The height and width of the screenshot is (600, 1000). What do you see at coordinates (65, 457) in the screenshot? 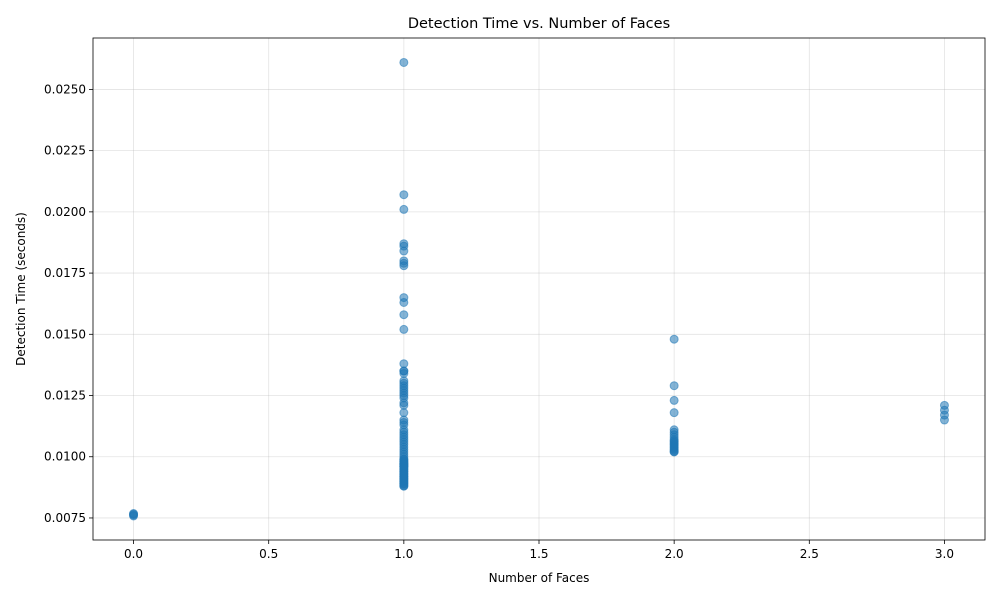
I see `y-tick-label: 0.0100` at bounding box center [65, 457].